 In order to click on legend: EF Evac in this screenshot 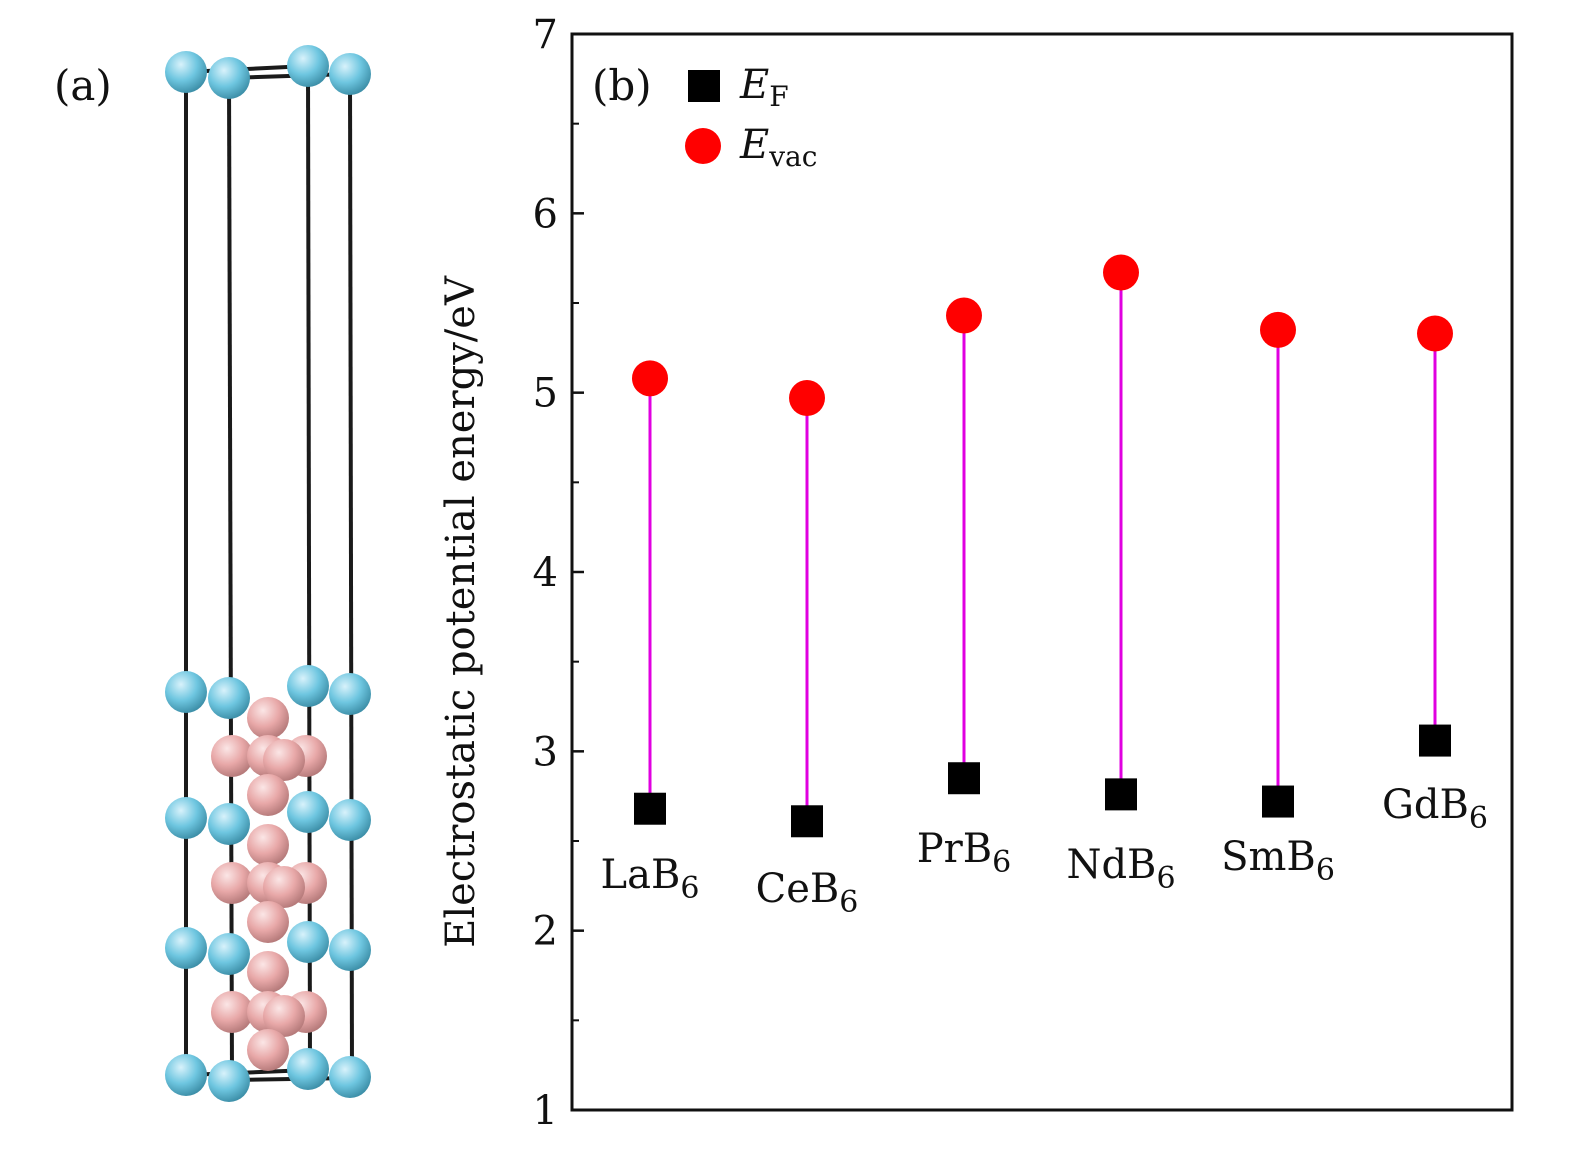, I will do `click(751, 117)`.